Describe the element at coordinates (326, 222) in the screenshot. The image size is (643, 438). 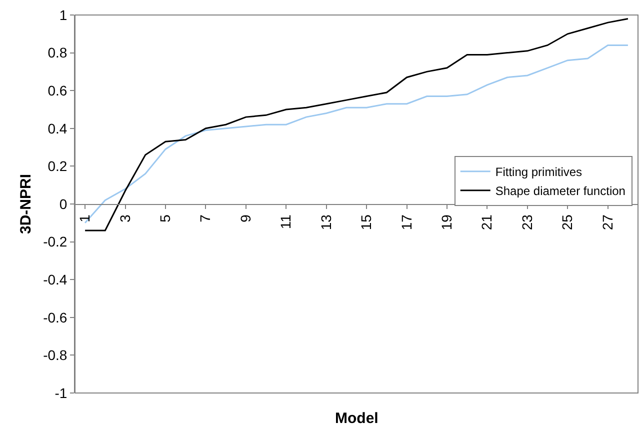
I see `x-tick-label: 13` at that location.